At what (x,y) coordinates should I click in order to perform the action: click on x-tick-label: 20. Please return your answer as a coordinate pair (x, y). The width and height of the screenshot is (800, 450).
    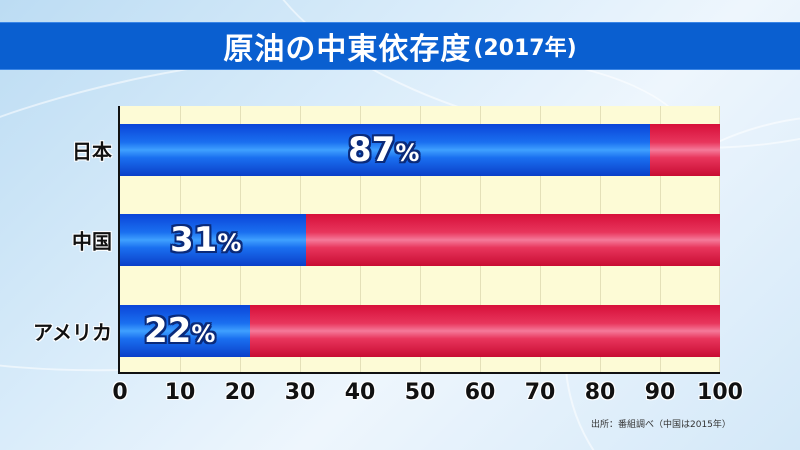
    Looking at the image, I should click on (240, 392).